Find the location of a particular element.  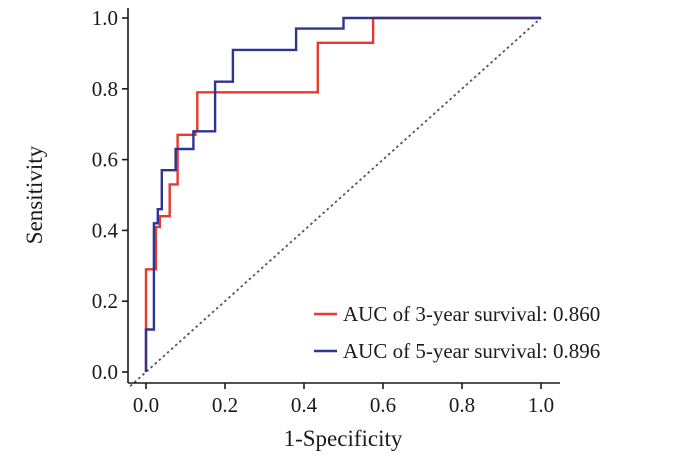

y-tick-label: 0.8 is located at coordinates (105, 89).